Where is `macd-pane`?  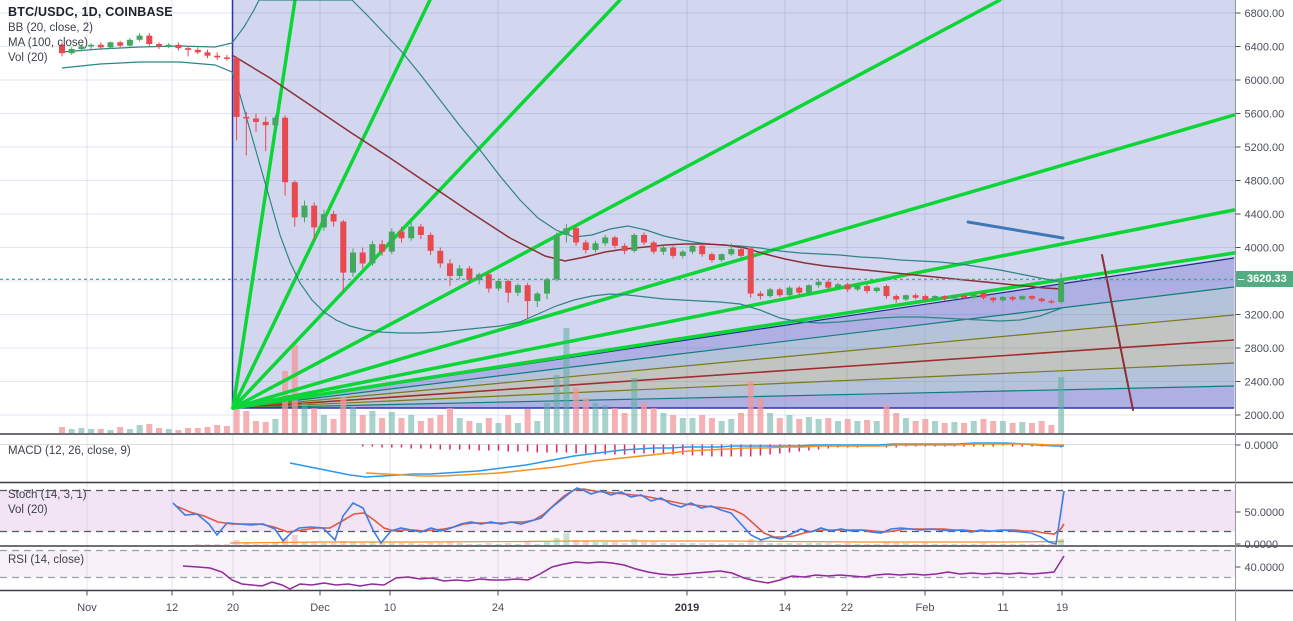
macd-pane is located at coordinates (618, 460).